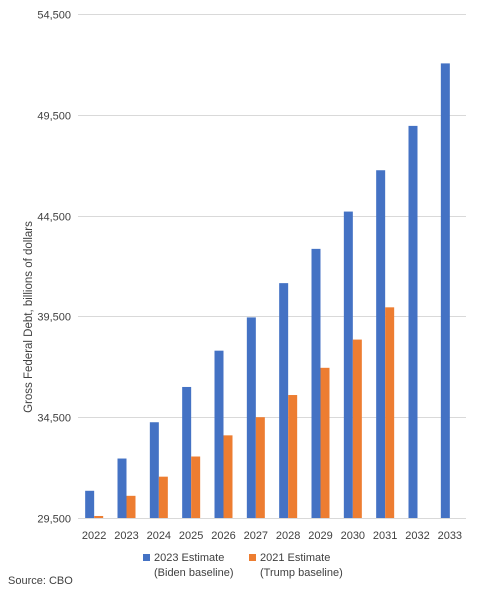 The image size is (480, 594). I want to click on bar-2023-estimate-2023, so click(122, 488).